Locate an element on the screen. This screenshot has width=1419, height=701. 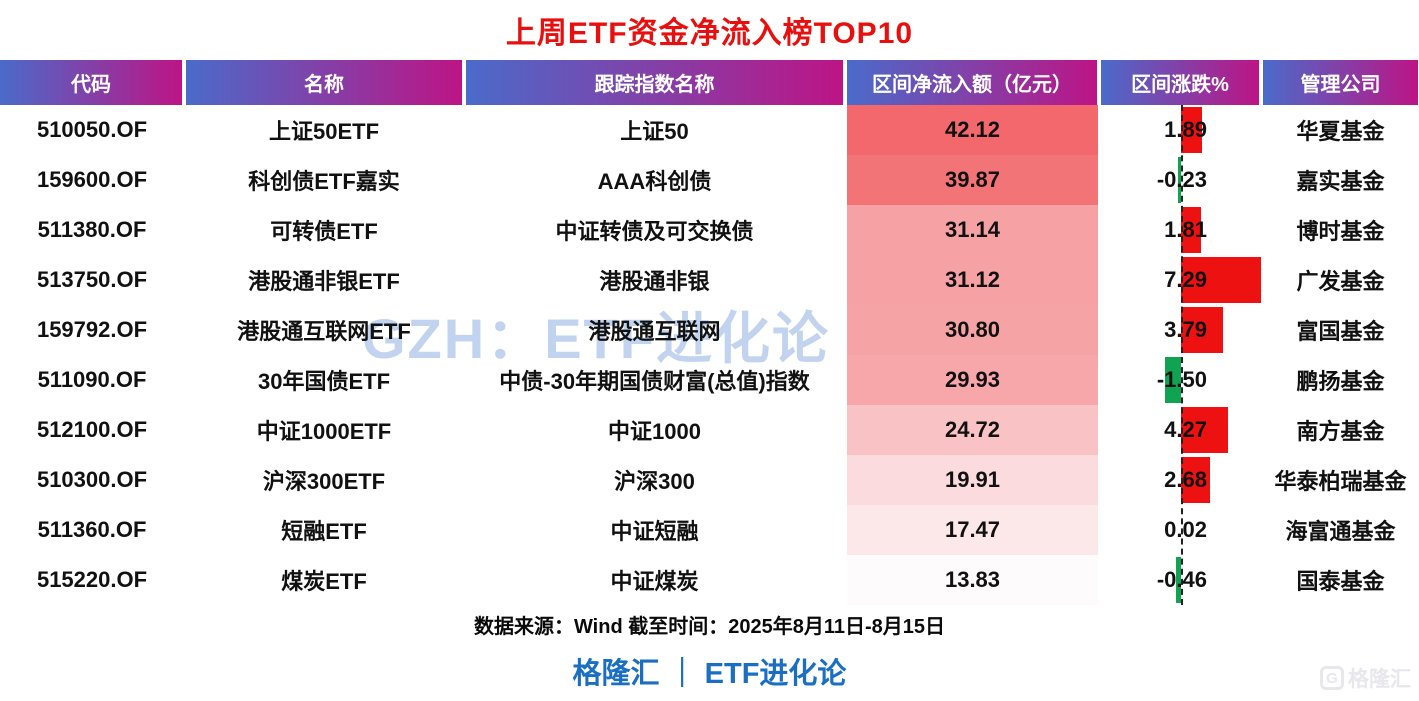
change-cell: 1.81 is located at coordinates (1181, 230).